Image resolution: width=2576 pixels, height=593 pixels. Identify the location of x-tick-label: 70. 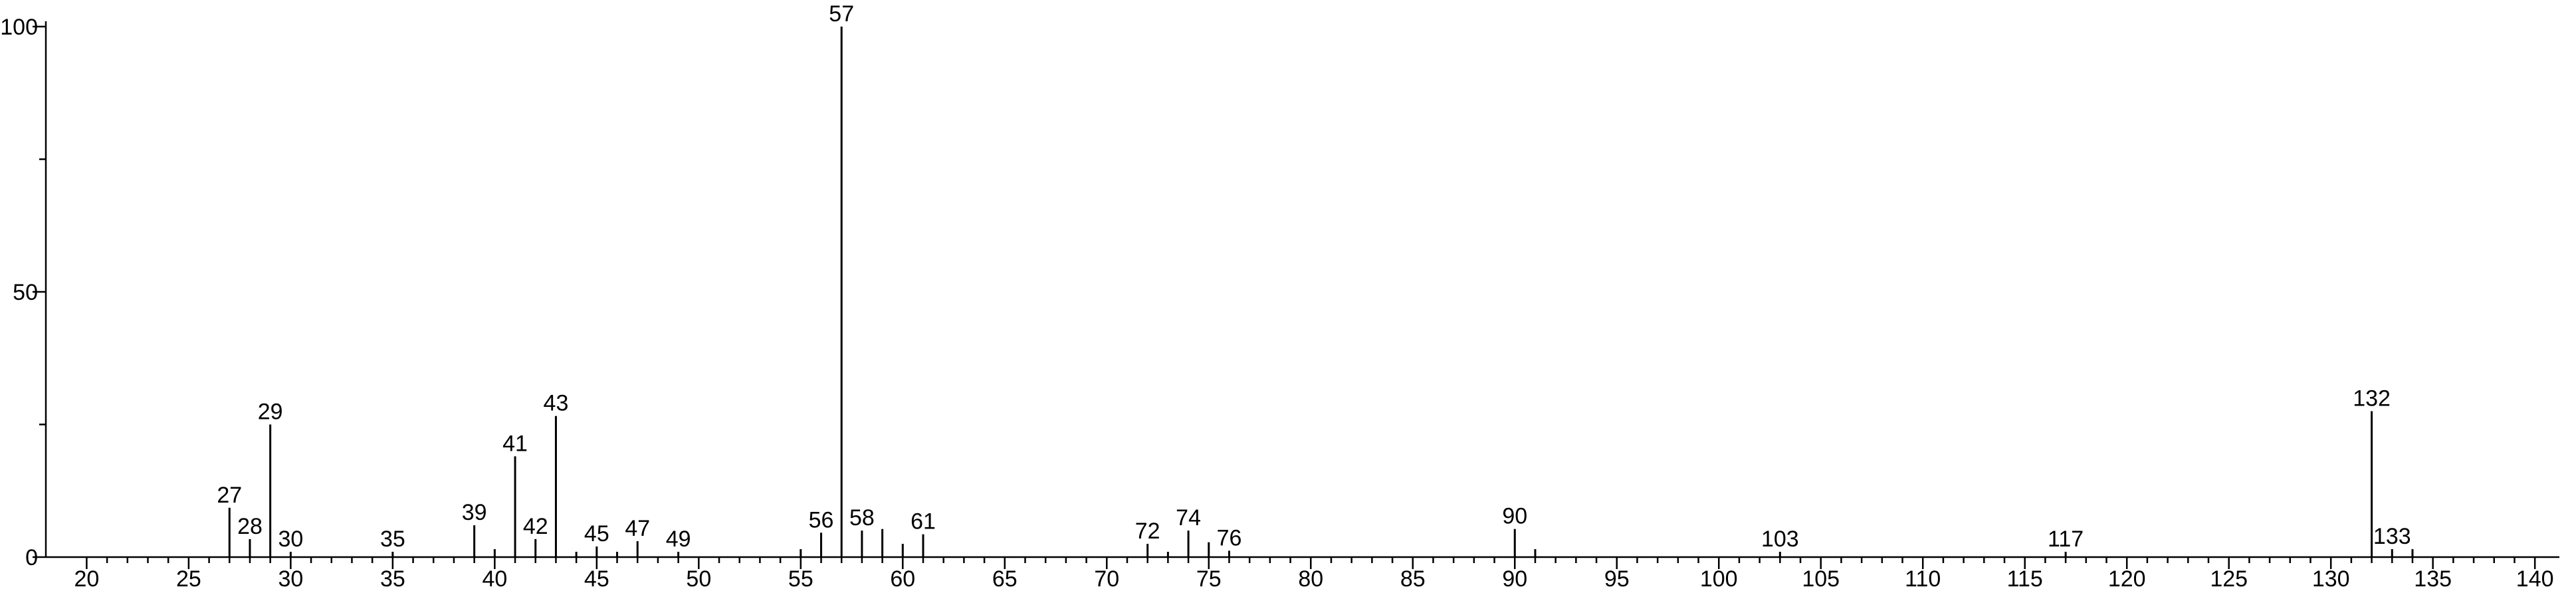
(1106, 579).